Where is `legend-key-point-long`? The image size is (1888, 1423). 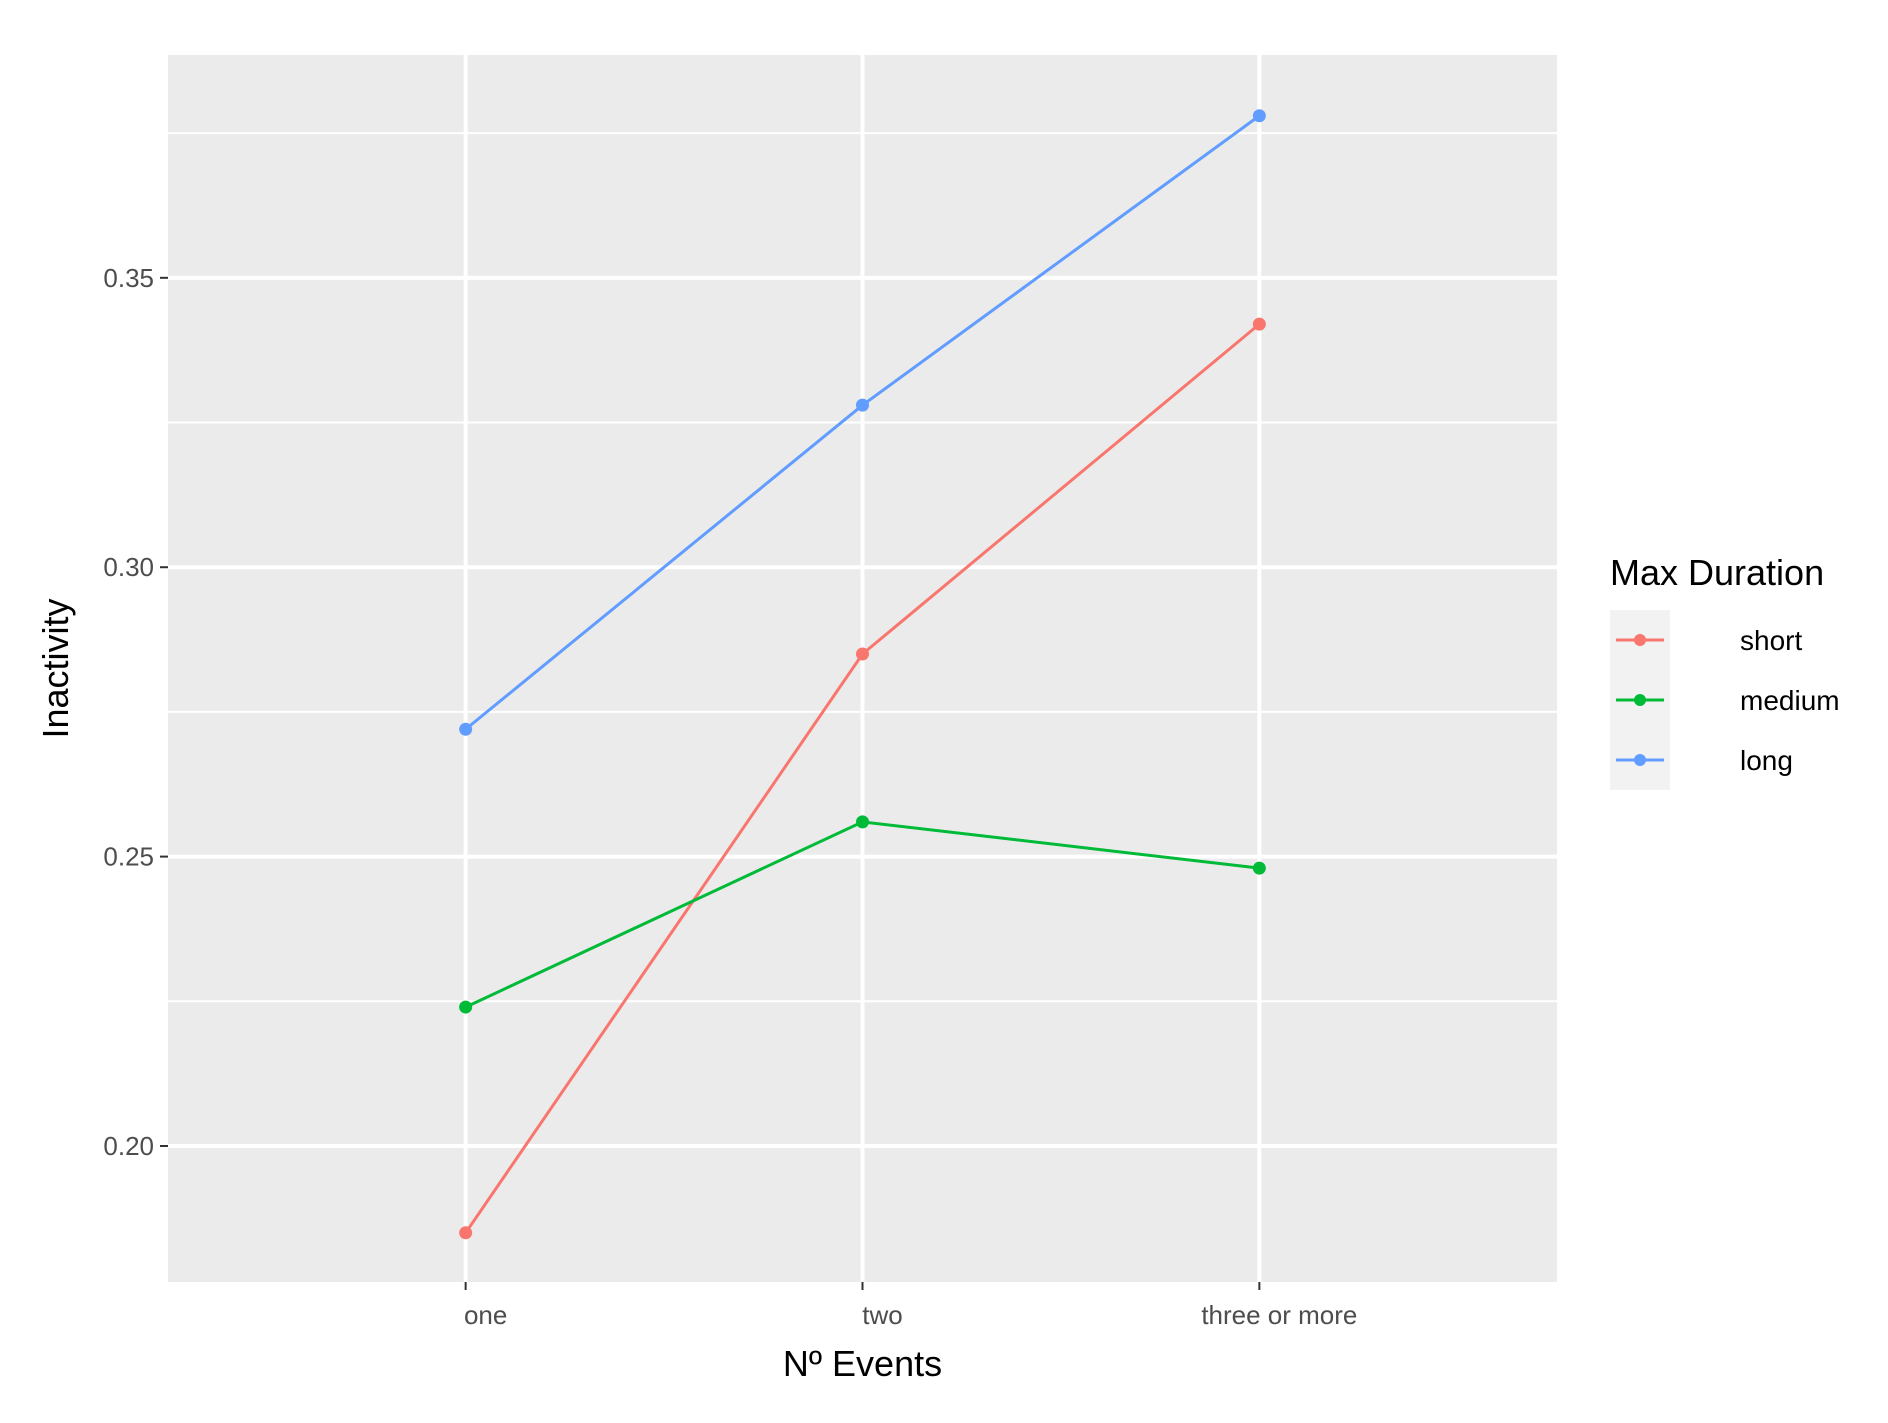
legend-key-point-long is located at coordinates (1640, 760).